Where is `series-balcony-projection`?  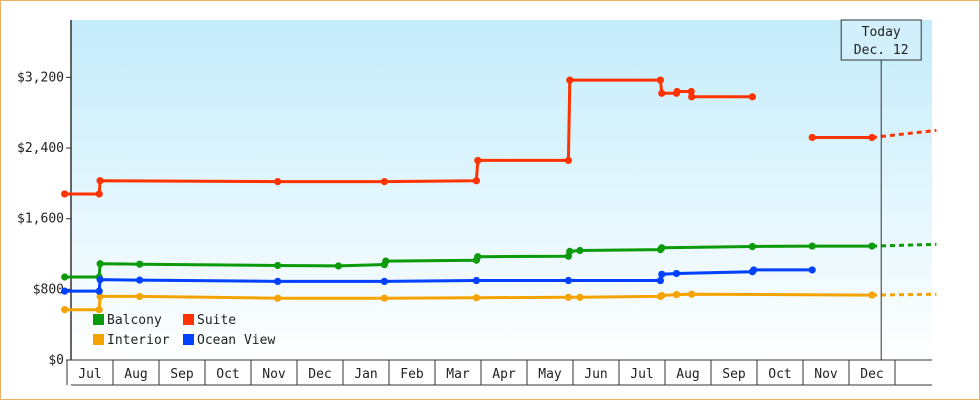 series-balcony-projection is located at coordinates (904, 245).